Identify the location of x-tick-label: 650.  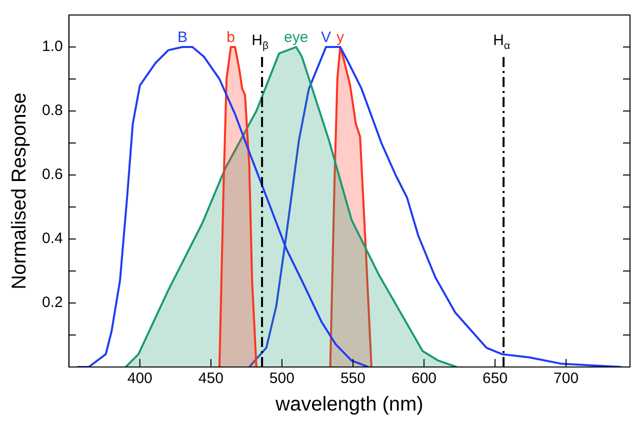
(495, 379).